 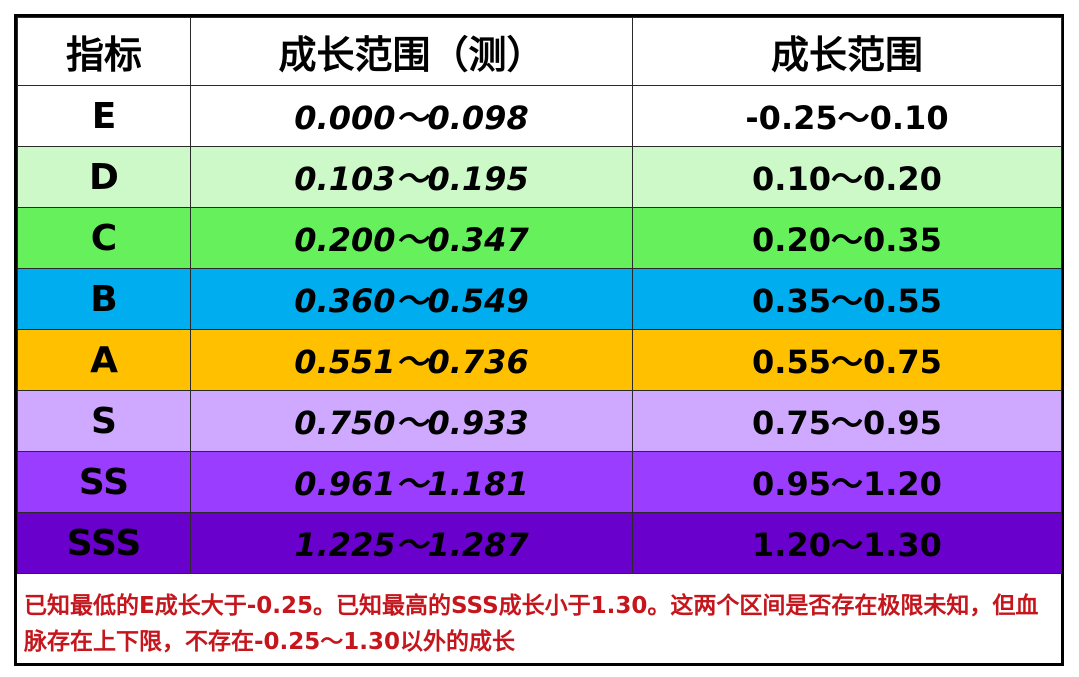 What do you see at coordinates (411, 177) in the screenshot?
I see `measured-range-cell: 0.103～0.195` at bounding box center [411, 177].